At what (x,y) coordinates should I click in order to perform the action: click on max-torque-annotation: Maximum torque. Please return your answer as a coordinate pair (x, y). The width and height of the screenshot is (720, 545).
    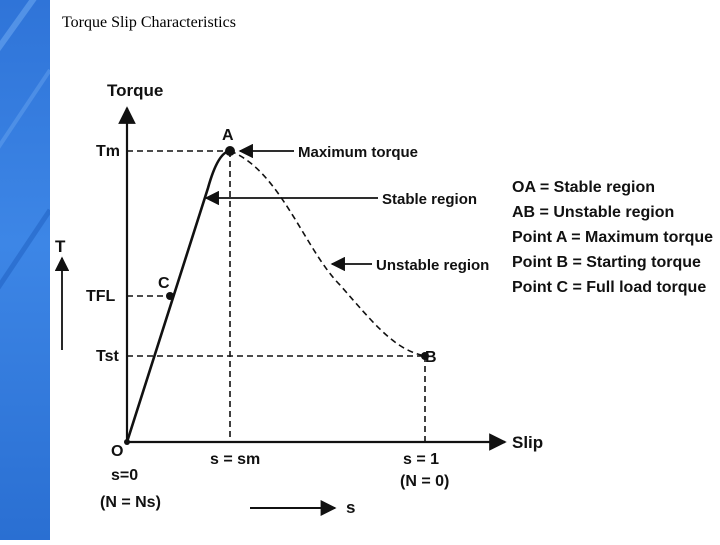
    Looking at the image, I should click on (358, 152).